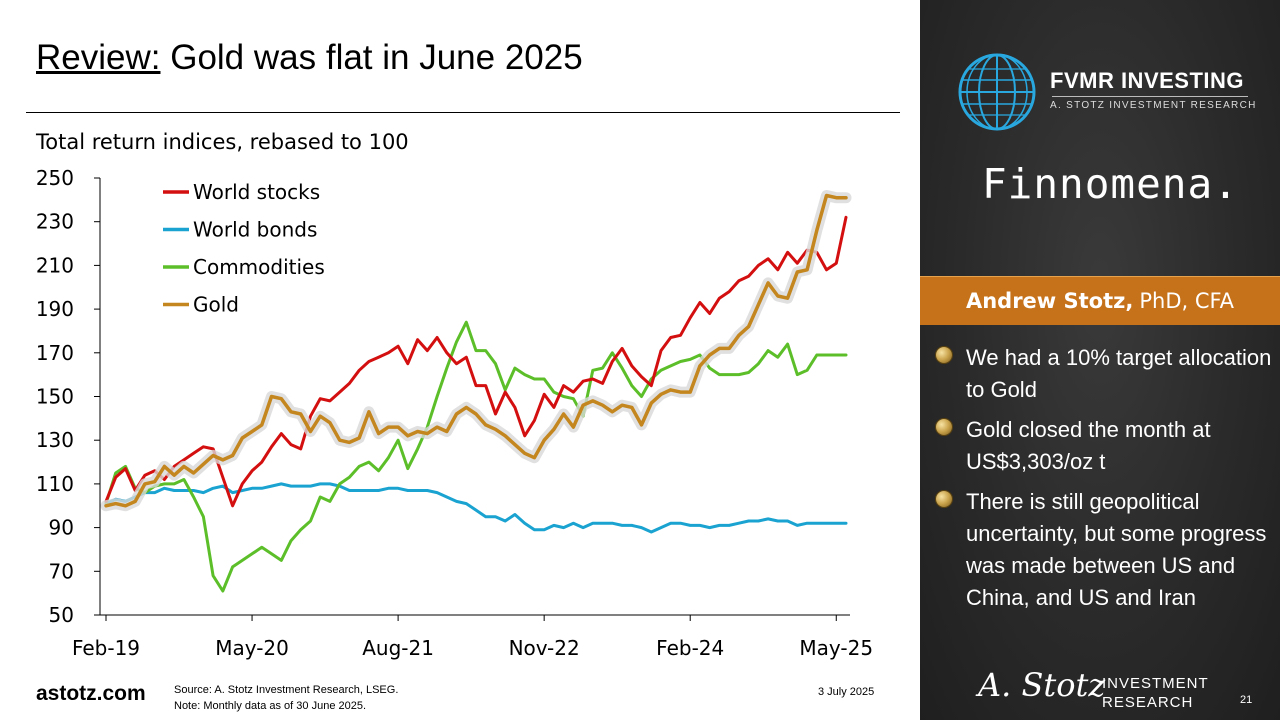 The height and width of the screenshot is (720, 1280). Describe the element at coordinates (1187, 301) in the screenshot. I see `presenter-credentials: PhD, CFA` at that location.